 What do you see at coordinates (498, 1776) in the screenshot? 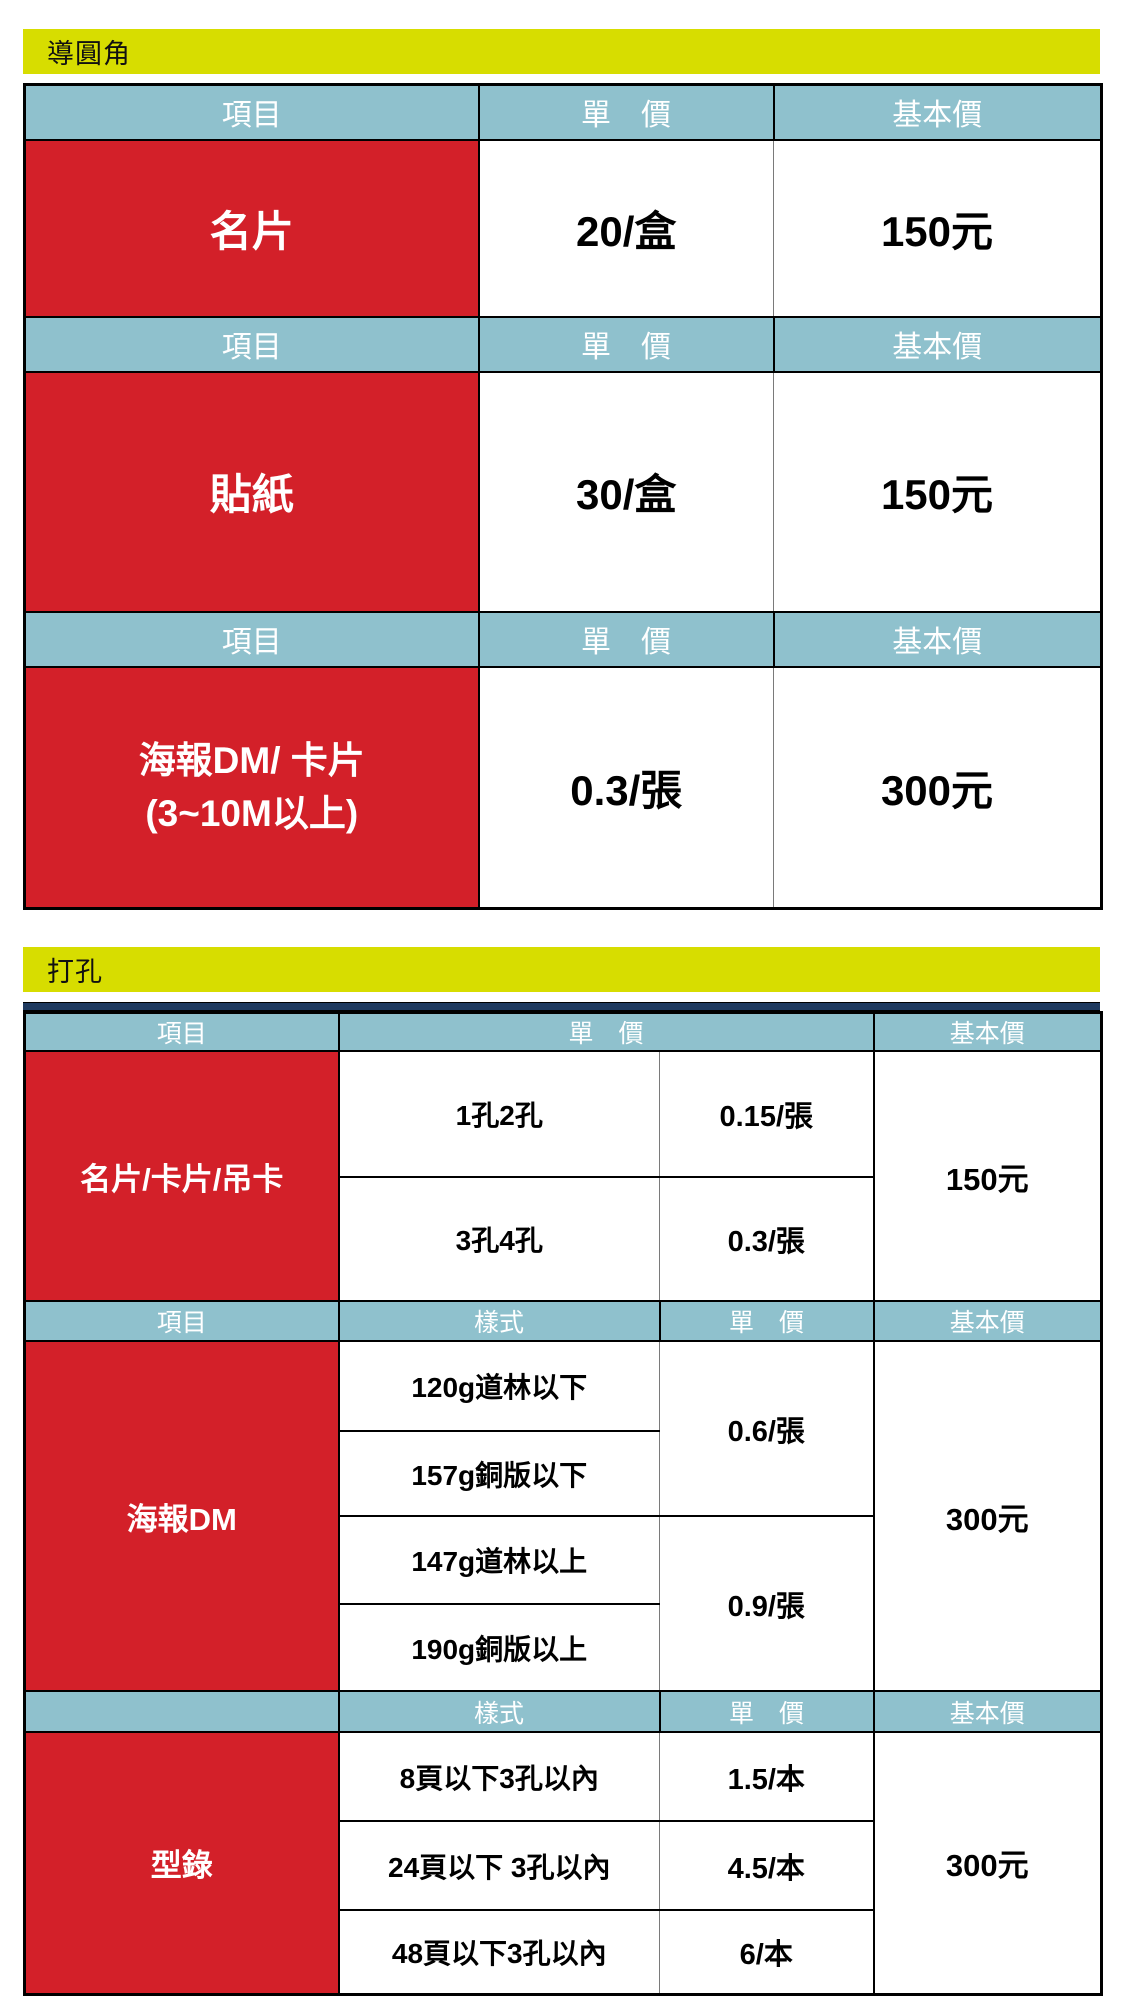
I see `style-cell: 8頁以下3孔以內` at bounding box center [498, 1776].